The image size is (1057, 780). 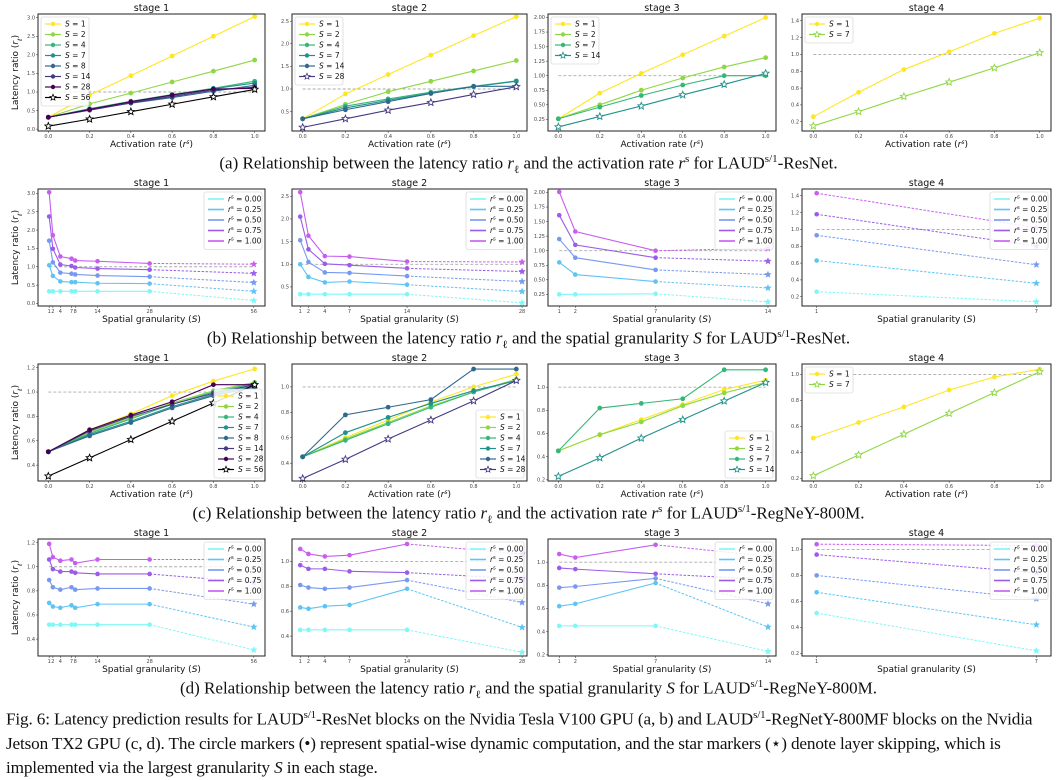 What do you see at coordinates (724, 137) in the screenshot?
I see `x-tick-label: 0.8` at bounding box center [724, 137].